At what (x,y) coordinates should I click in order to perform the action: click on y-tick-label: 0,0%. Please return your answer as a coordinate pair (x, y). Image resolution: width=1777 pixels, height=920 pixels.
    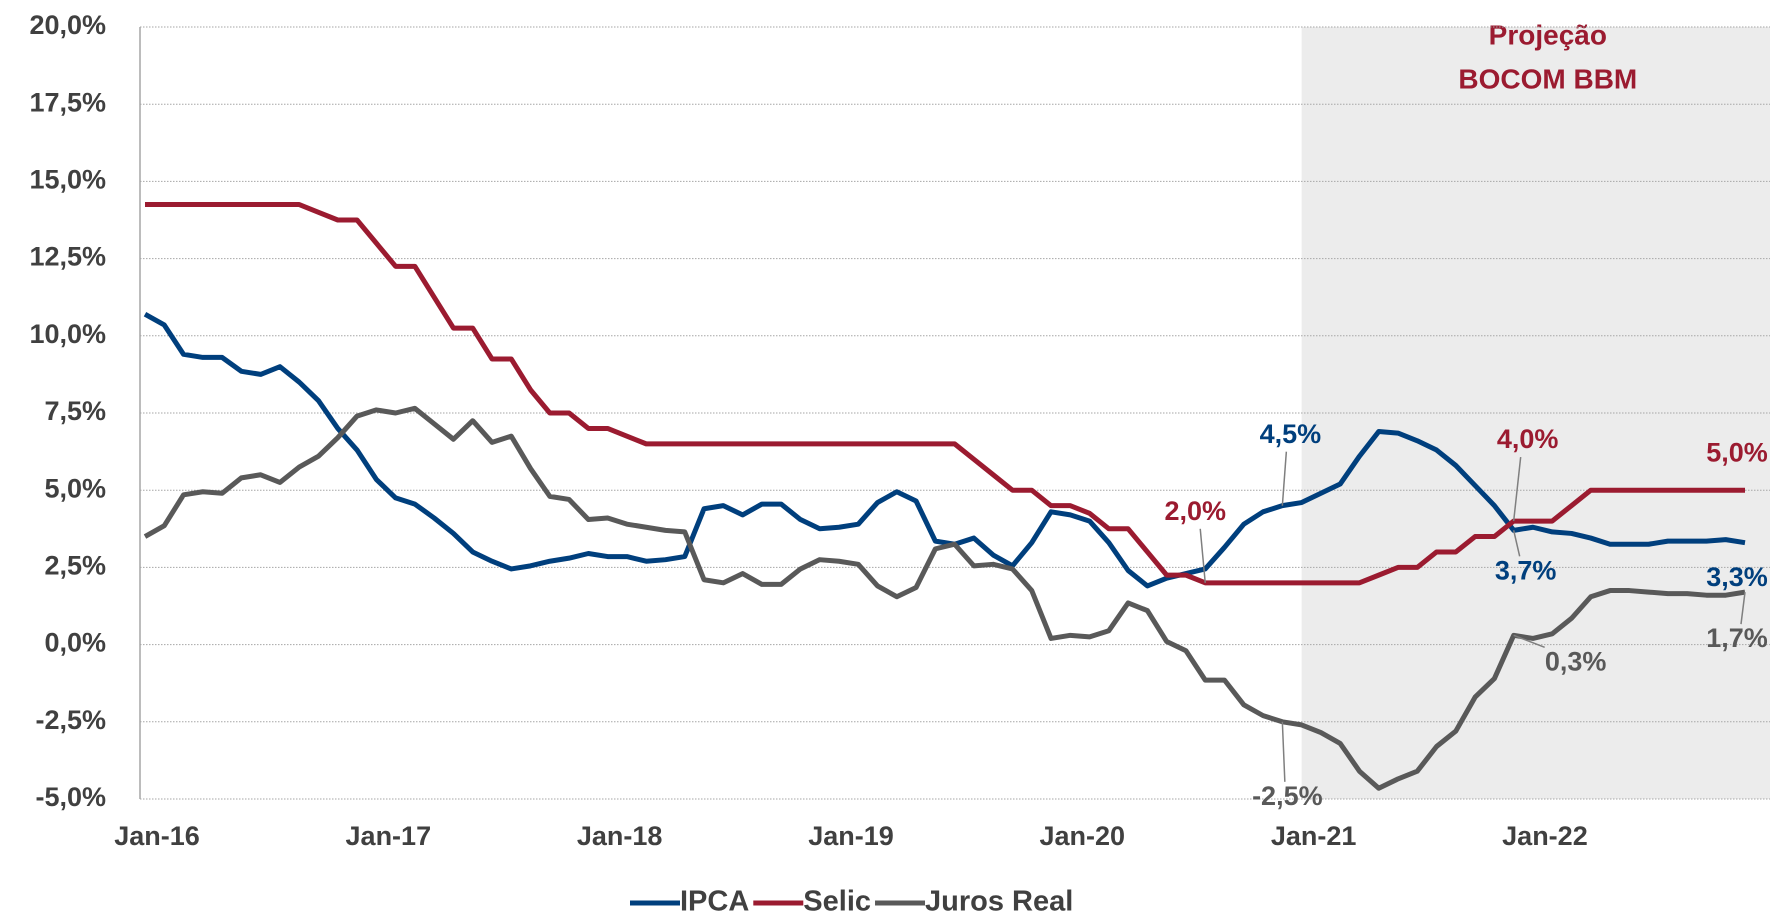
    Looking at the image, I should click on (75, 643).